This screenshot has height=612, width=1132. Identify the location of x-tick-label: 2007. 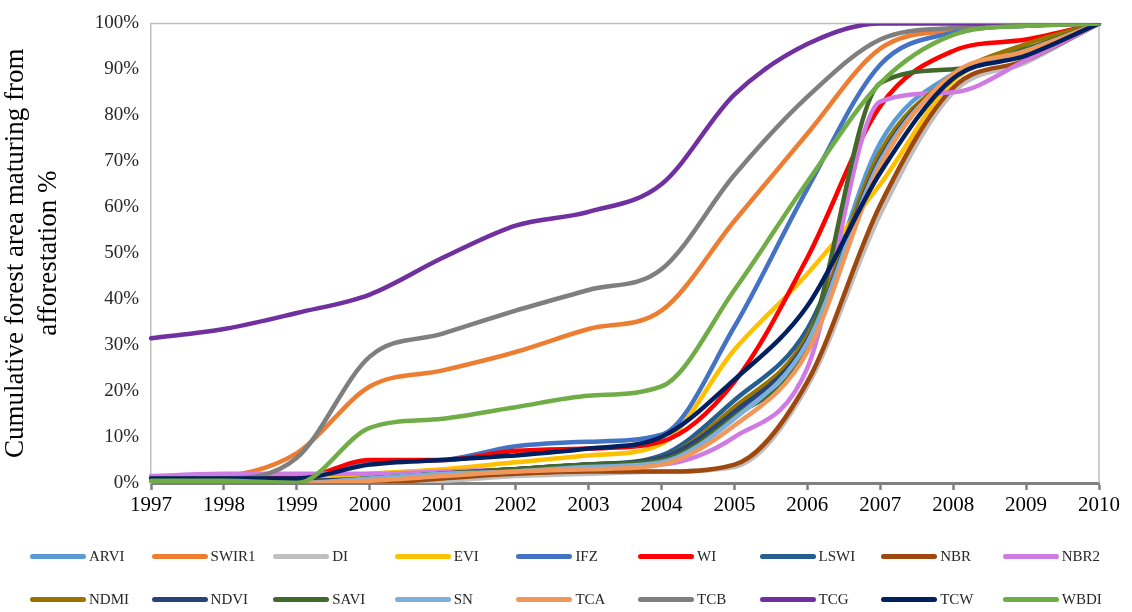
(880, 504).